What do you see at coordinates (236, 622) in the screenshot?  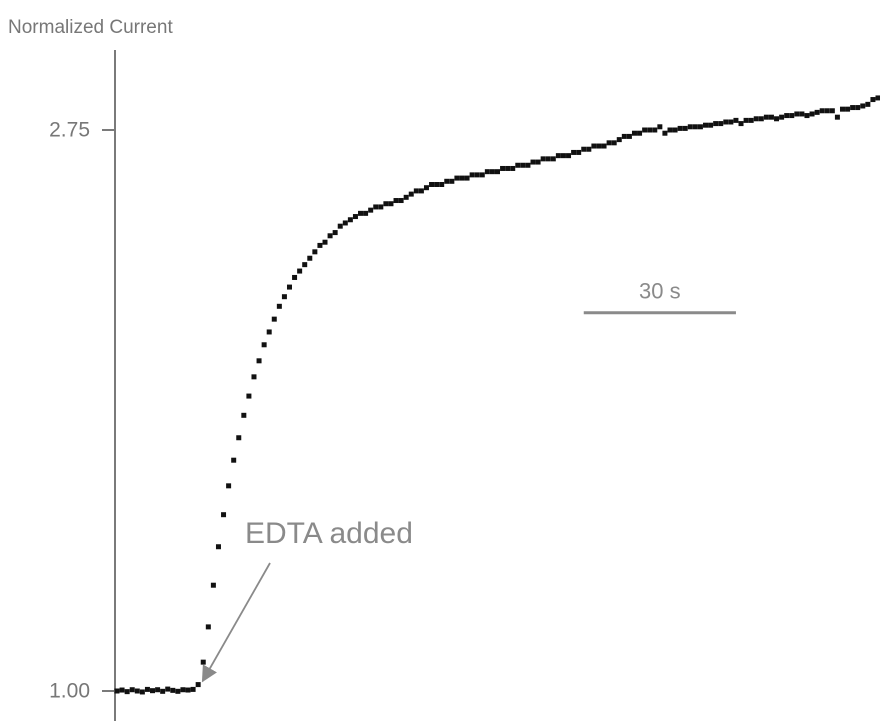 I see `annotation-arrow` at bounding box center [236, 622].